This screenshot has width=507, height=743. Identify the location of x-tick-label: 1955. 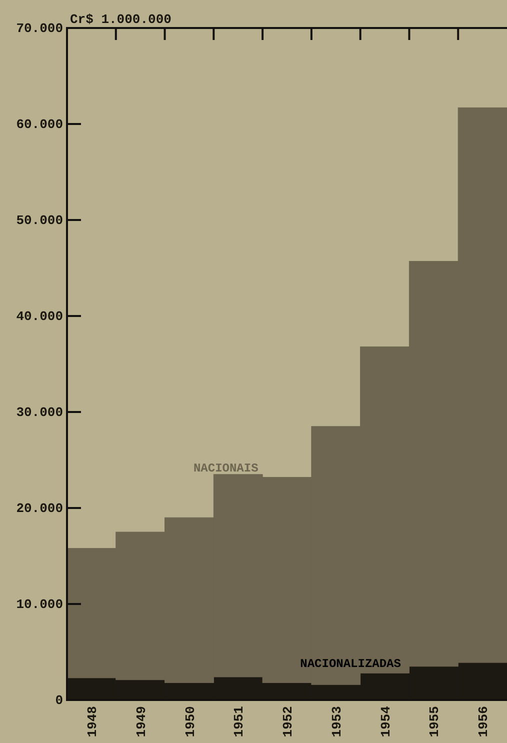
(434, 722).